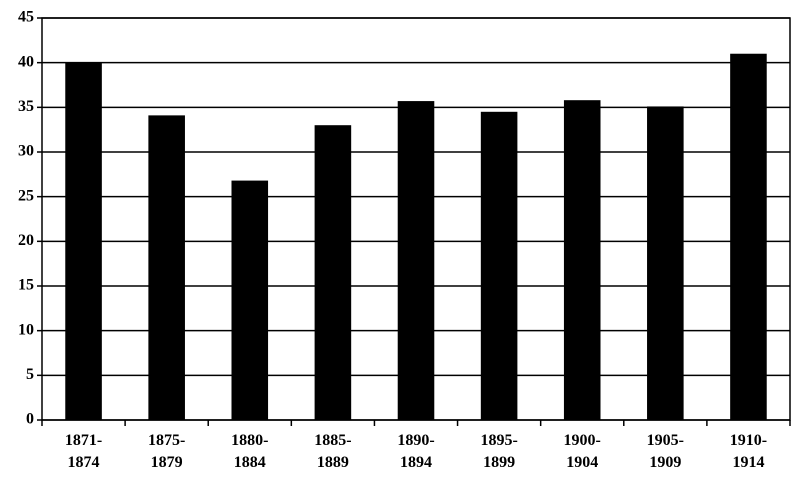 Image resolution: width=800 pixels, height=489 pixels. What do you see at coordinates (26, 329) in the screenshot?
I see `y-tick-label: 10` at bounding box center [26, 329].